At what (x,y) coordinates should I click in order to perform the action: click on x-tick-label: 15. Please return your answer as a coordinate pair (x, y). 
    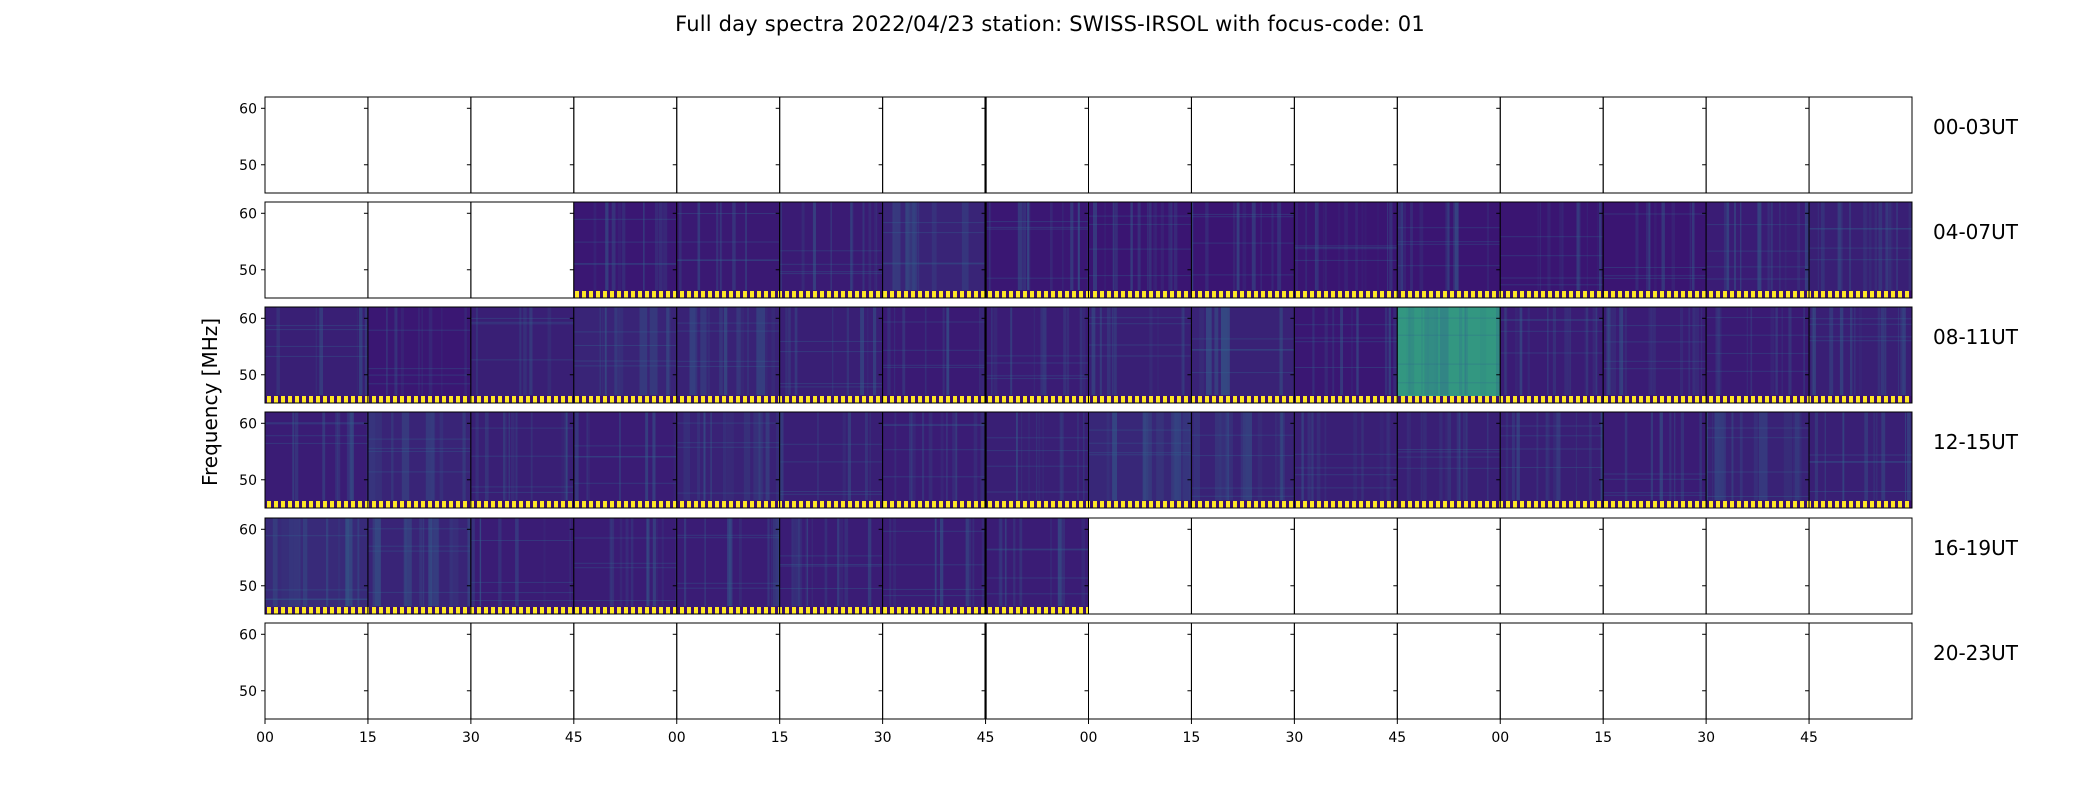
    Looking at the image, I should click on (780, 738).